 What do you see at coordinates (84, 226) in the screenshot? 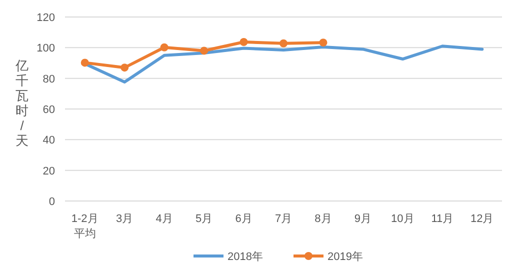
I see `x-tick-label: 1-2月平均` at bounding box center [84, 226].